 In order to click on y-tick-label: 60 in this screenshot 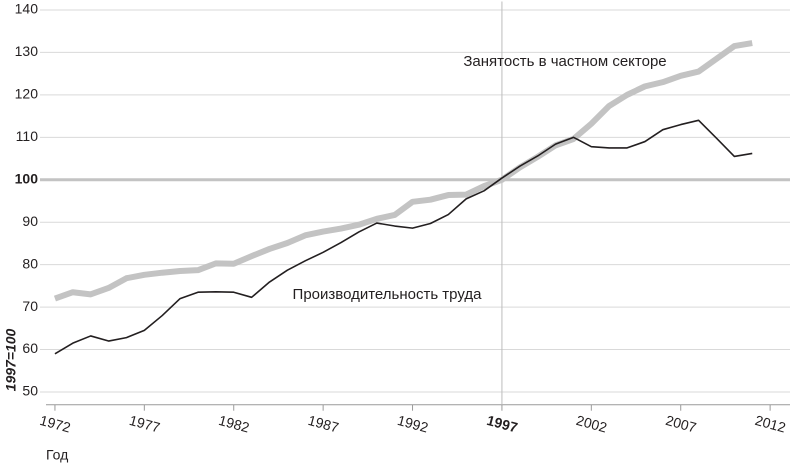, I will do `click(30, 348)`.